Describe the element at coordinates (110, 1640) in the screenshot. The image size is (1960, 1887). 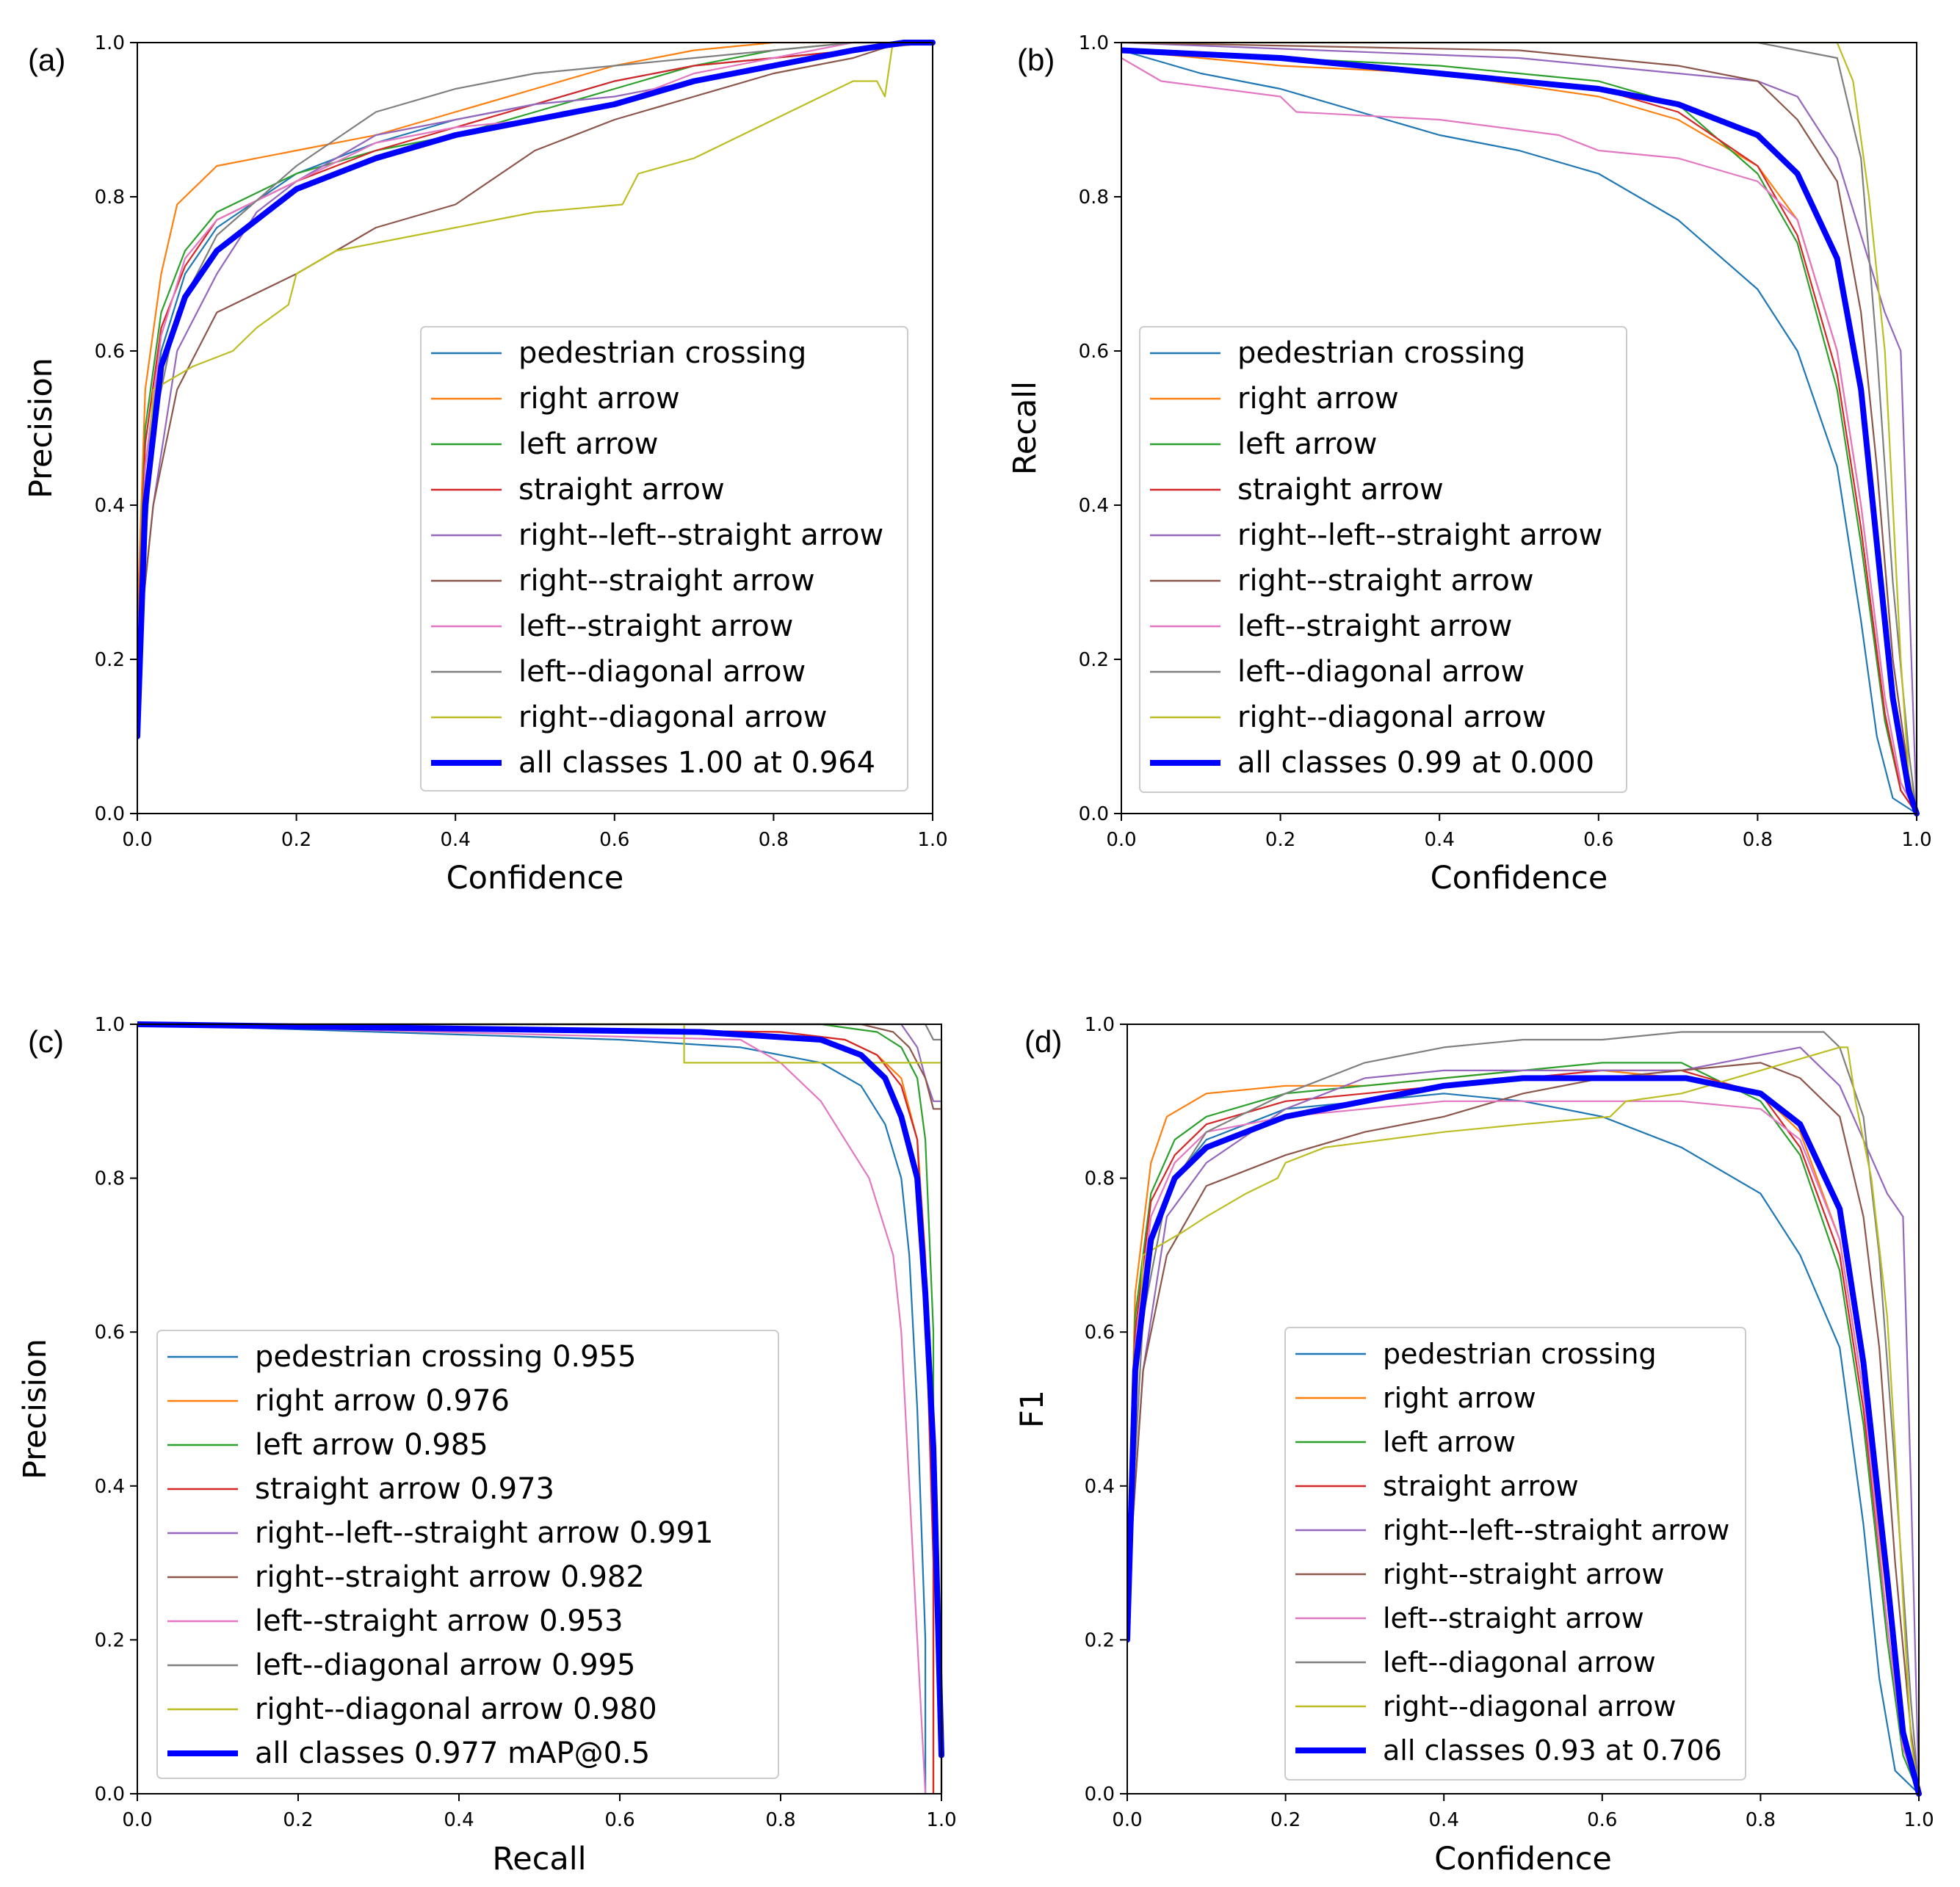
I see `panel-c-ytick-label: 0.2` at that location.